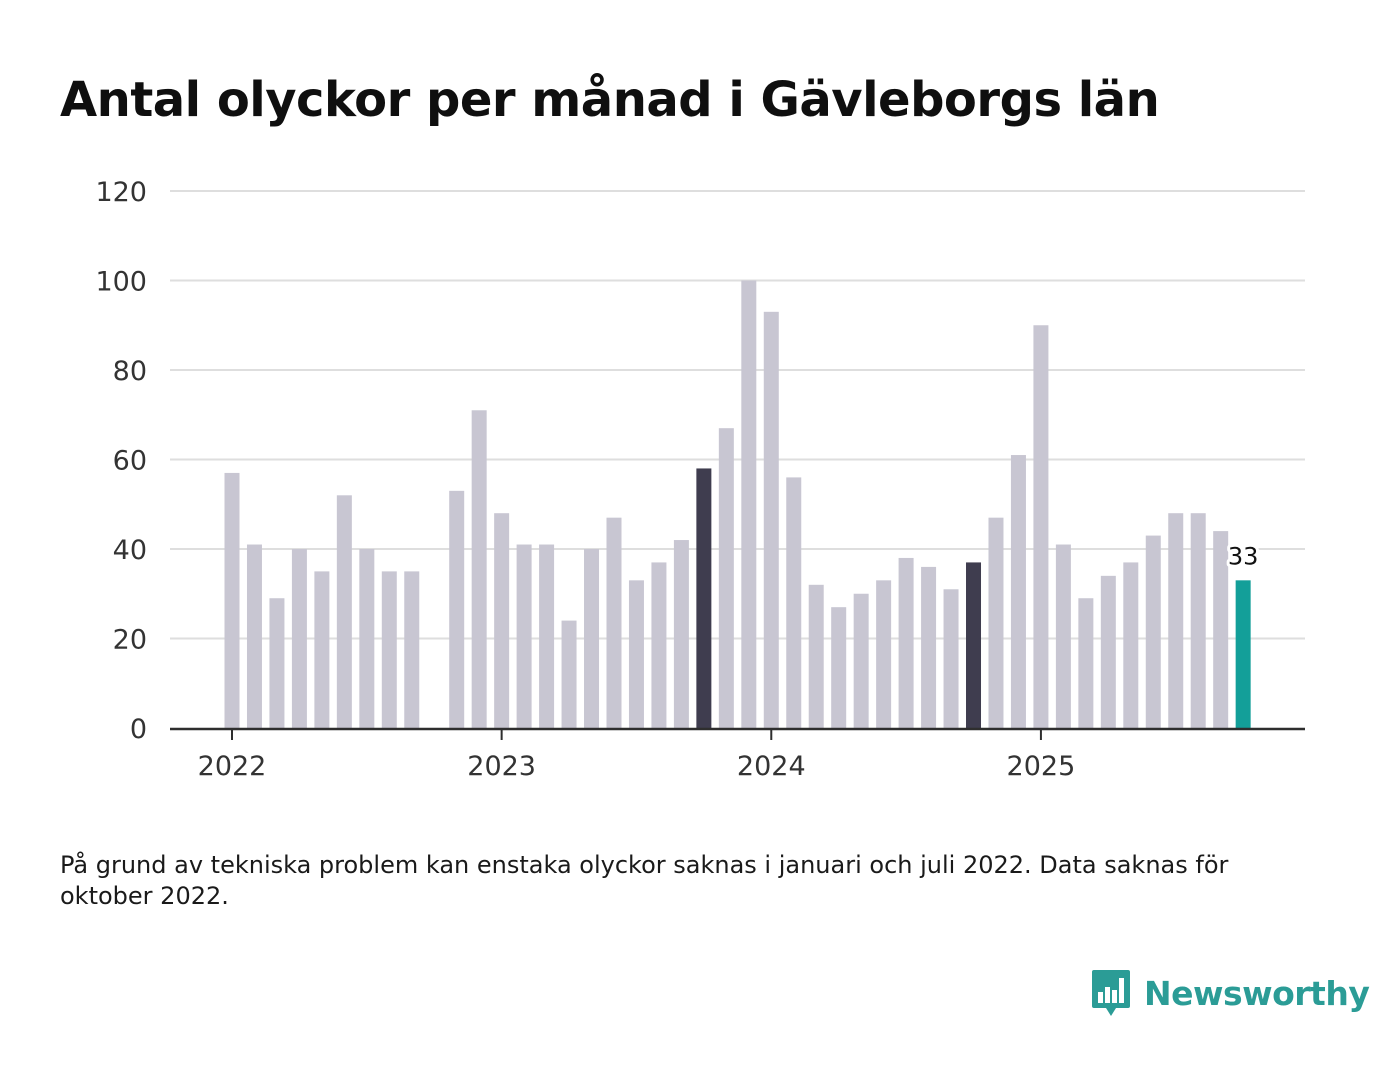 The width and height of the screenshot is (1400, 1080). I want to click on x-tick-label: 2024, so click(771, 766).